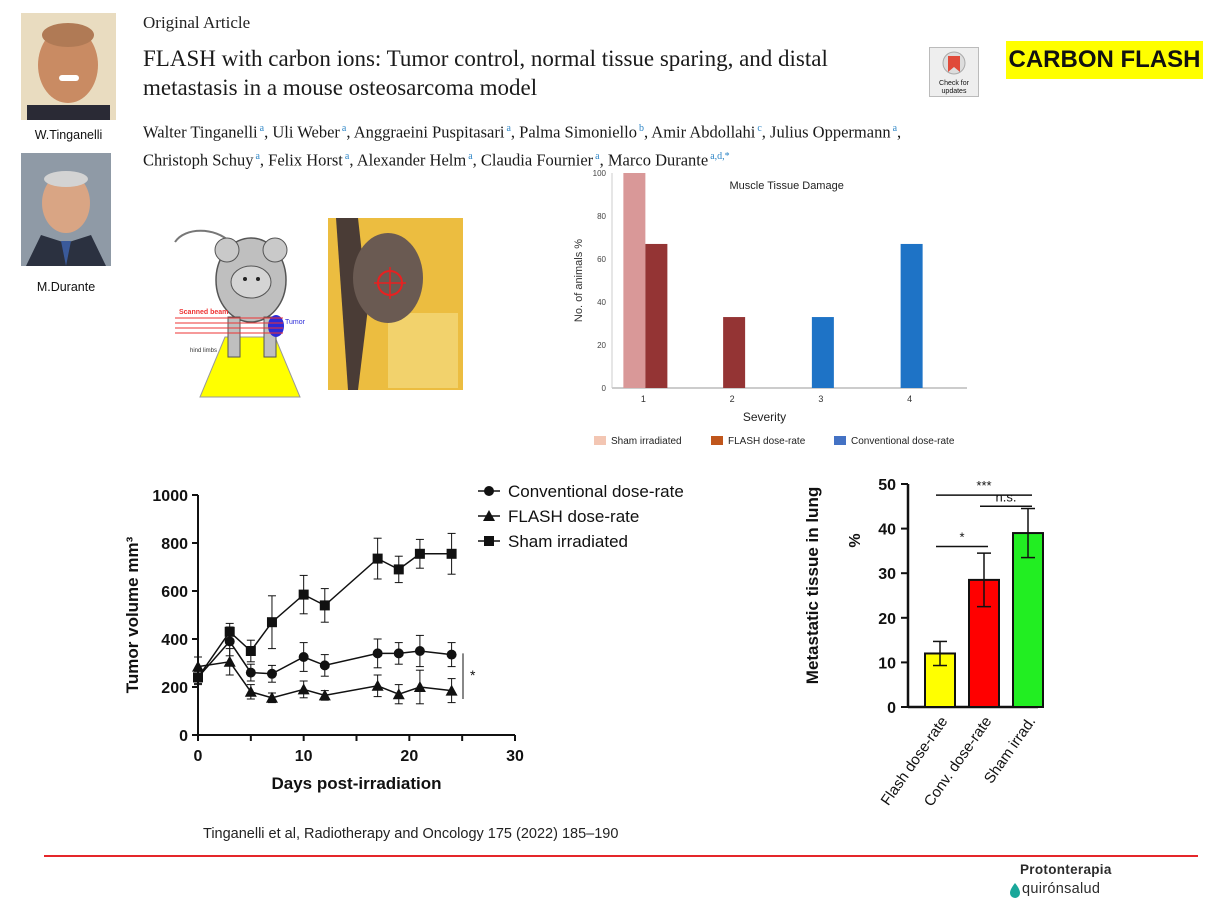 The image size is (1210, 907). I want to click on portrait-caption-durante: M.Durante, so click(66, 287).